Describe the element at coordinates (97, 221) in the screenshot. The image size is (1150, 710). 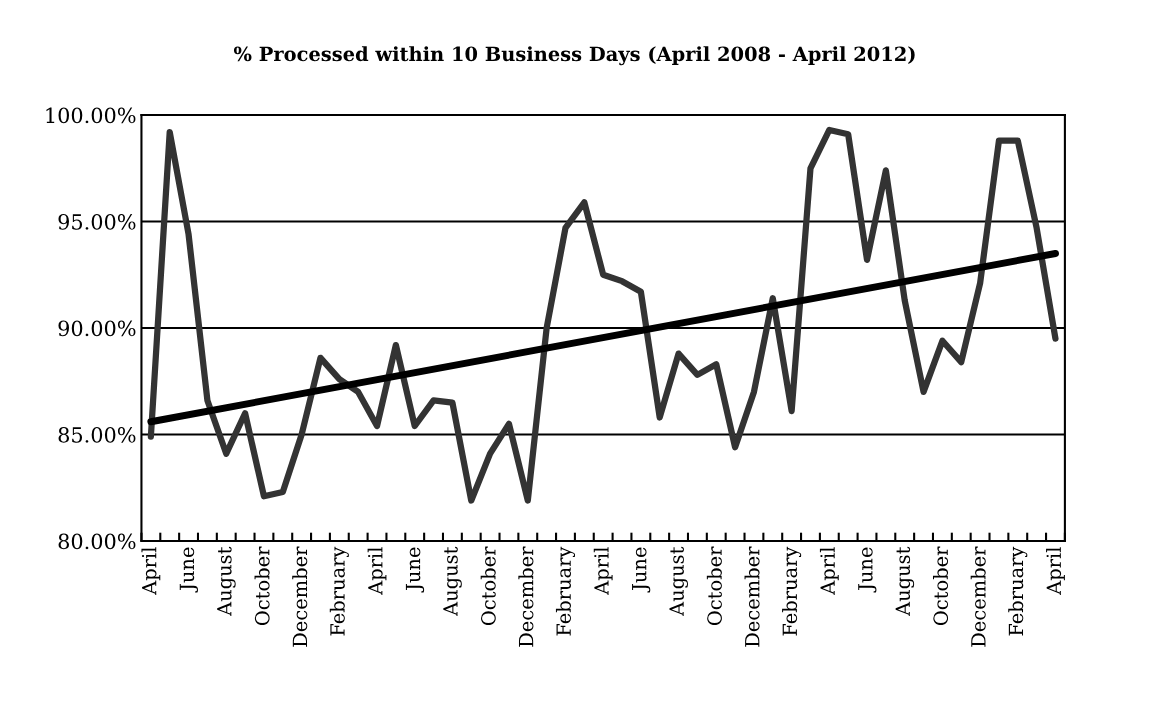
I see `y-tick-label: 95.00%` at that location.